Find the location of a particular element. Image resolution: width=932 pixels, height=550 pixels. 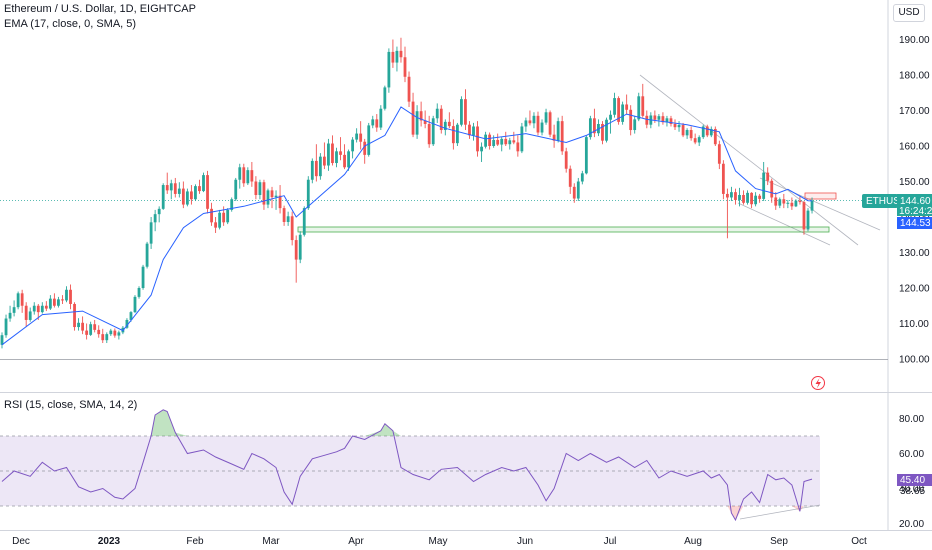

last-price-tag is located at coordinates (914, 205).